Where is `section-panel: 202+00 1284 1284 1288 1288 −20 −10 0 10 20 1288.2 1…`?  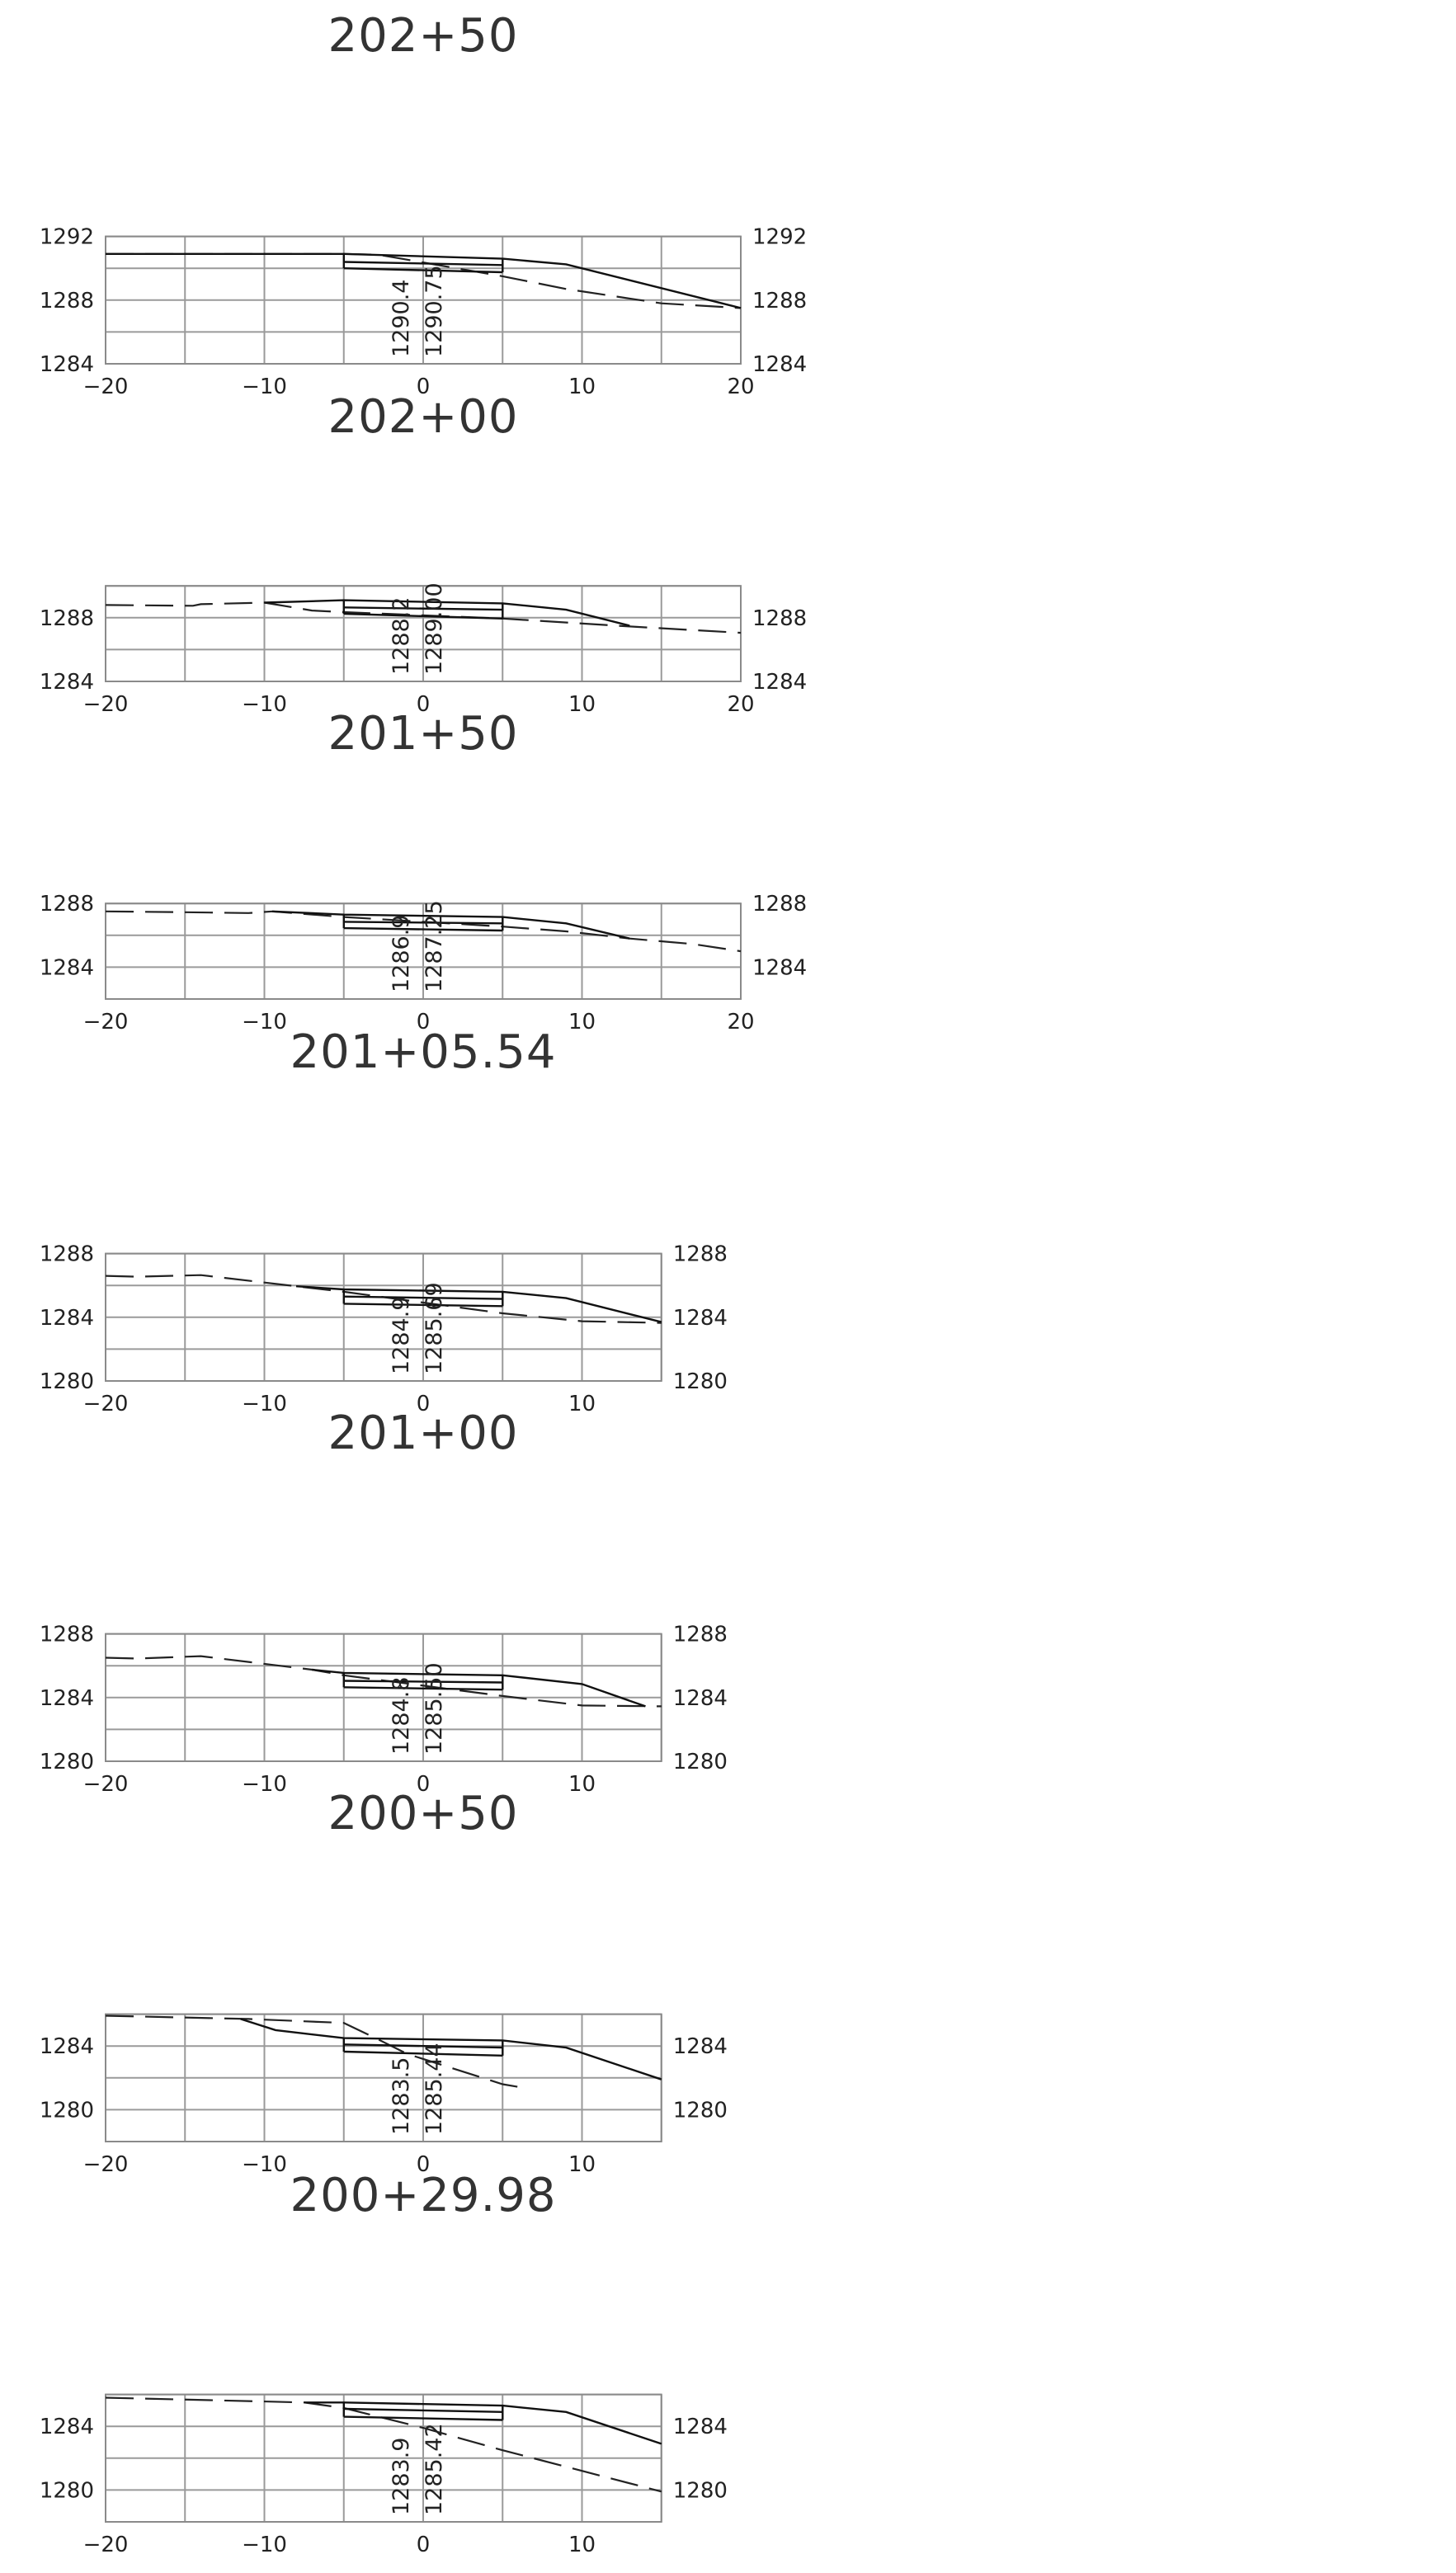 section-panel: 202+00 1284 1284 1288 1288 −20 −10 0 10 20 1288.2 1… is located at coordinates (423, 553).